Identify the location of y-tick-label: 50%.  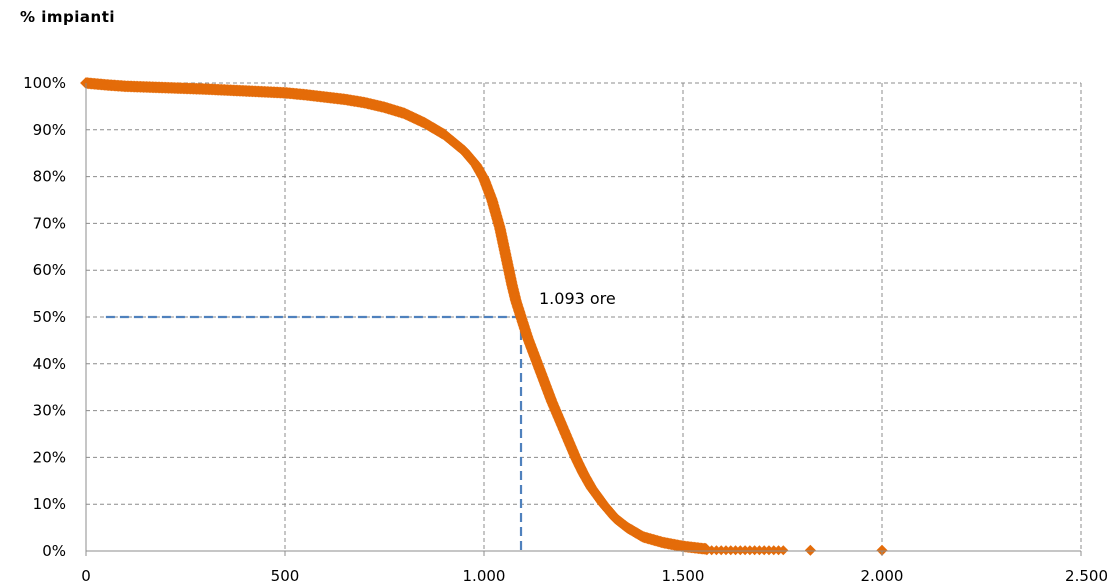
(49, 317).